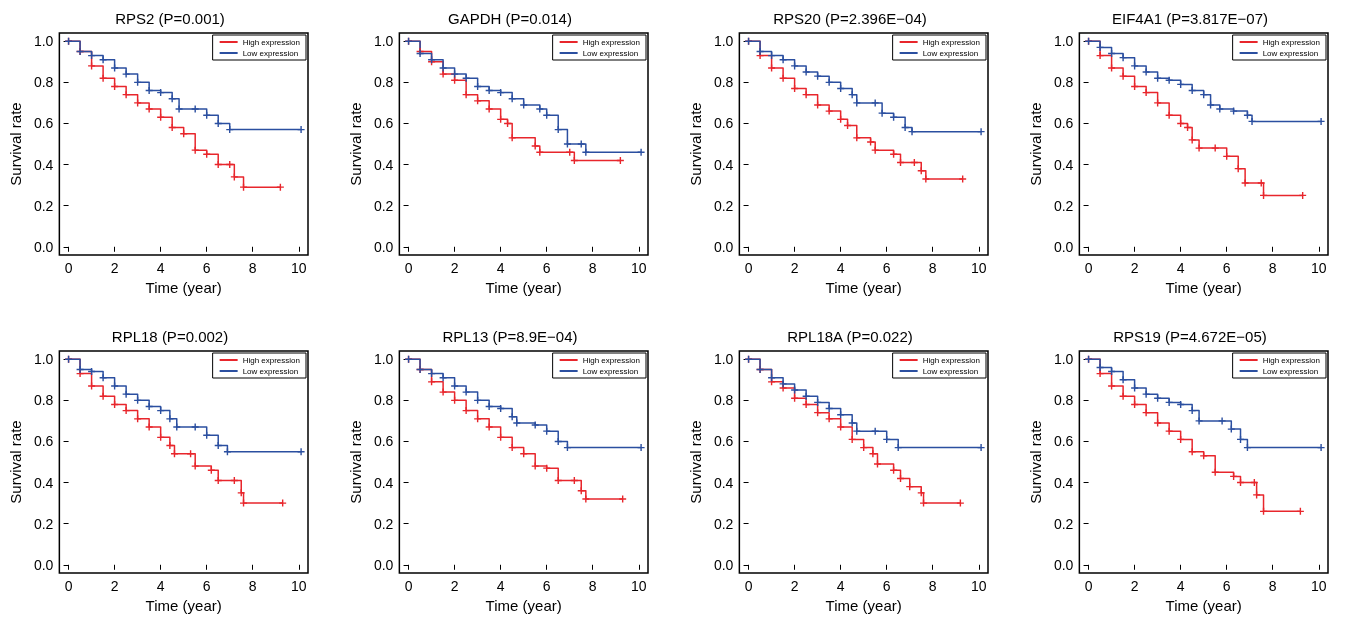 This screenshot has width=1360, height=637. Describe the element at coordinates (723, 123) in the screenshot. I see `y-tick-label: 0.6` at that location.